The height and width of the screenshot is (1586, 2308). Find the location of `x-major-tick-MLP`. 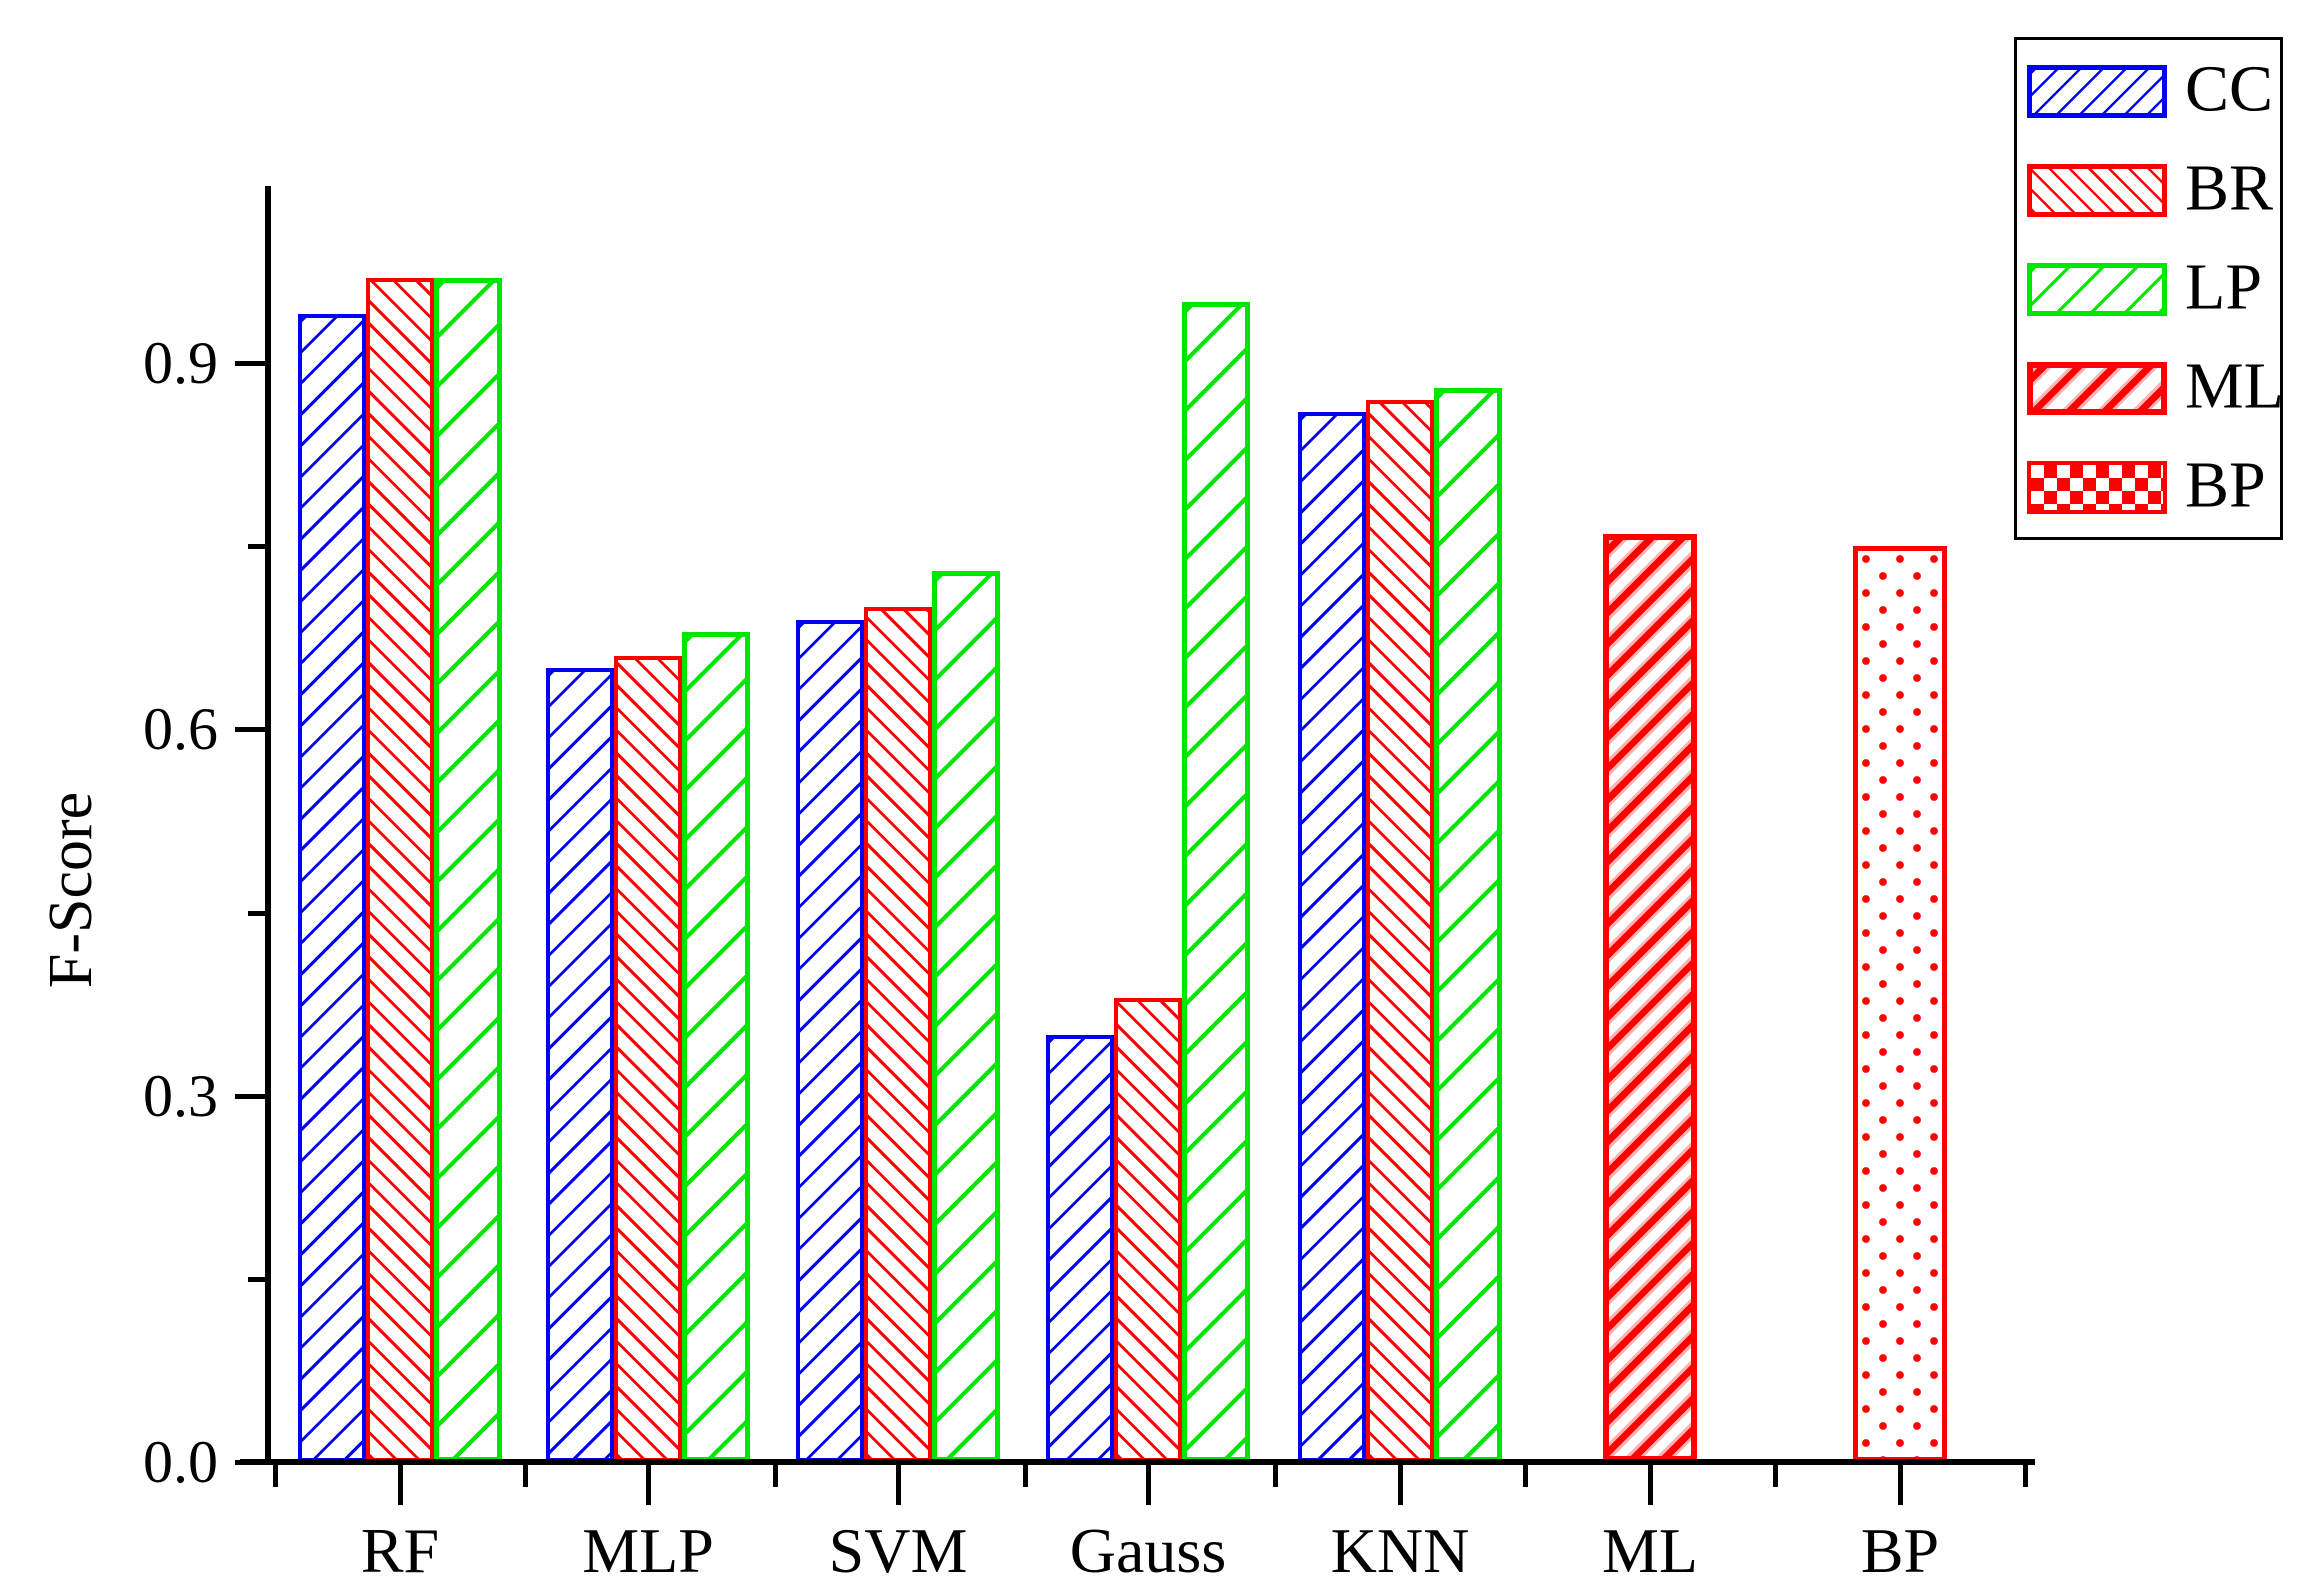

x-major-tick-MLP is located at coordinates (648, 1485).